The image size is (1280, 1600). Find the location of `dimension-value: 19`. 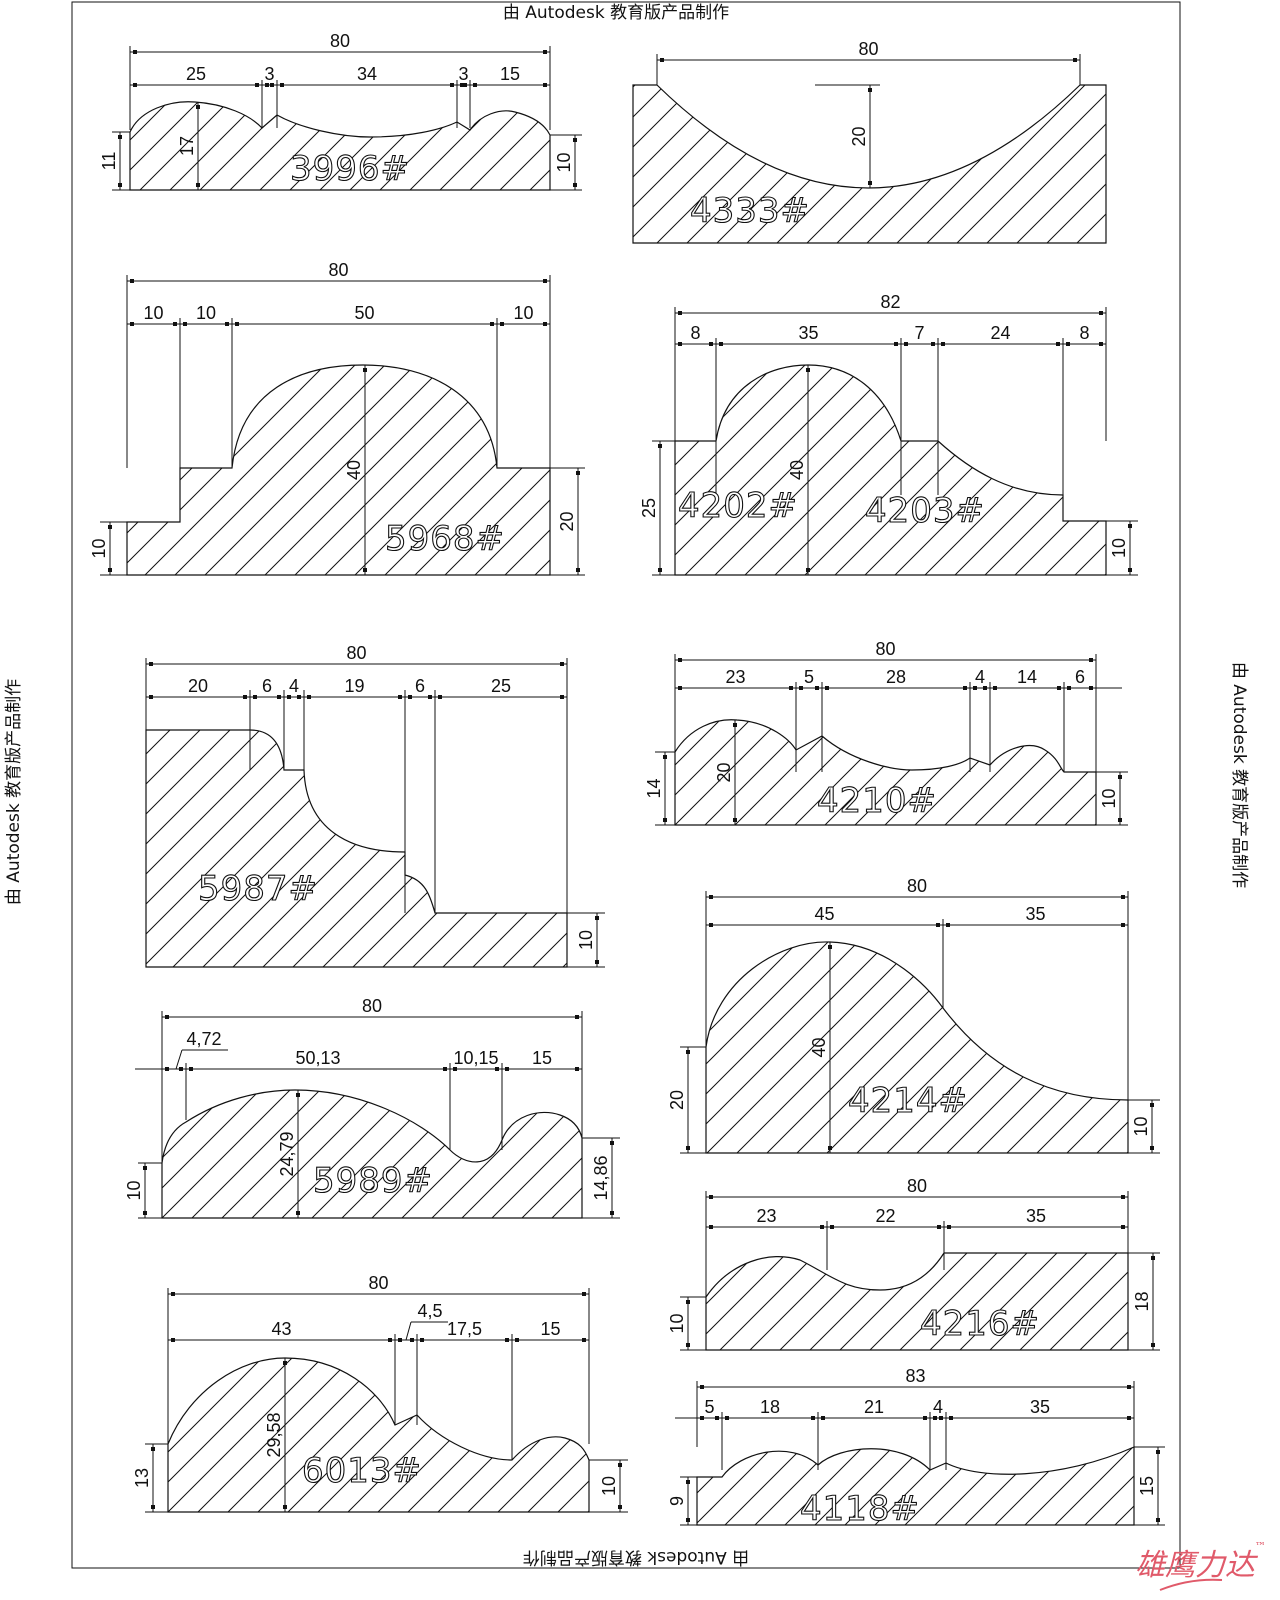

dimension-value: 19 is located at coordinates (354, 686).